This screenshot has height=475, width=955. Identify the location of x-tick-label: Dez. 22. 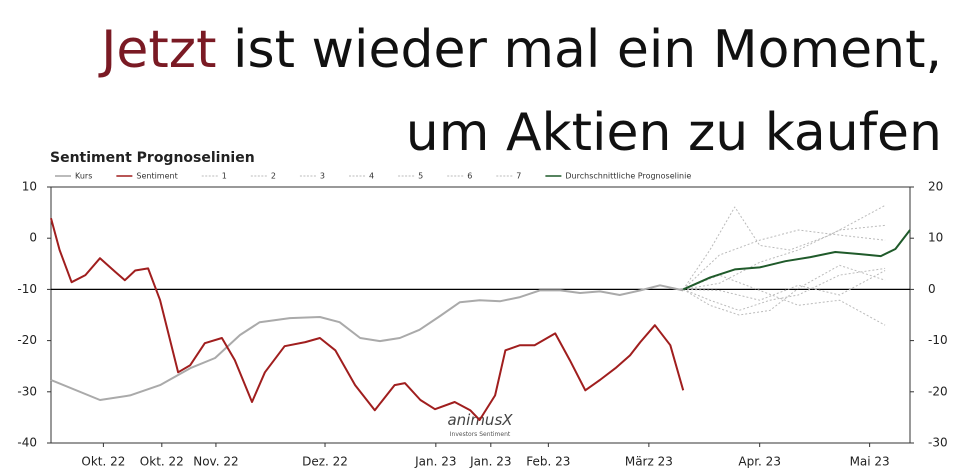
(325, 462).